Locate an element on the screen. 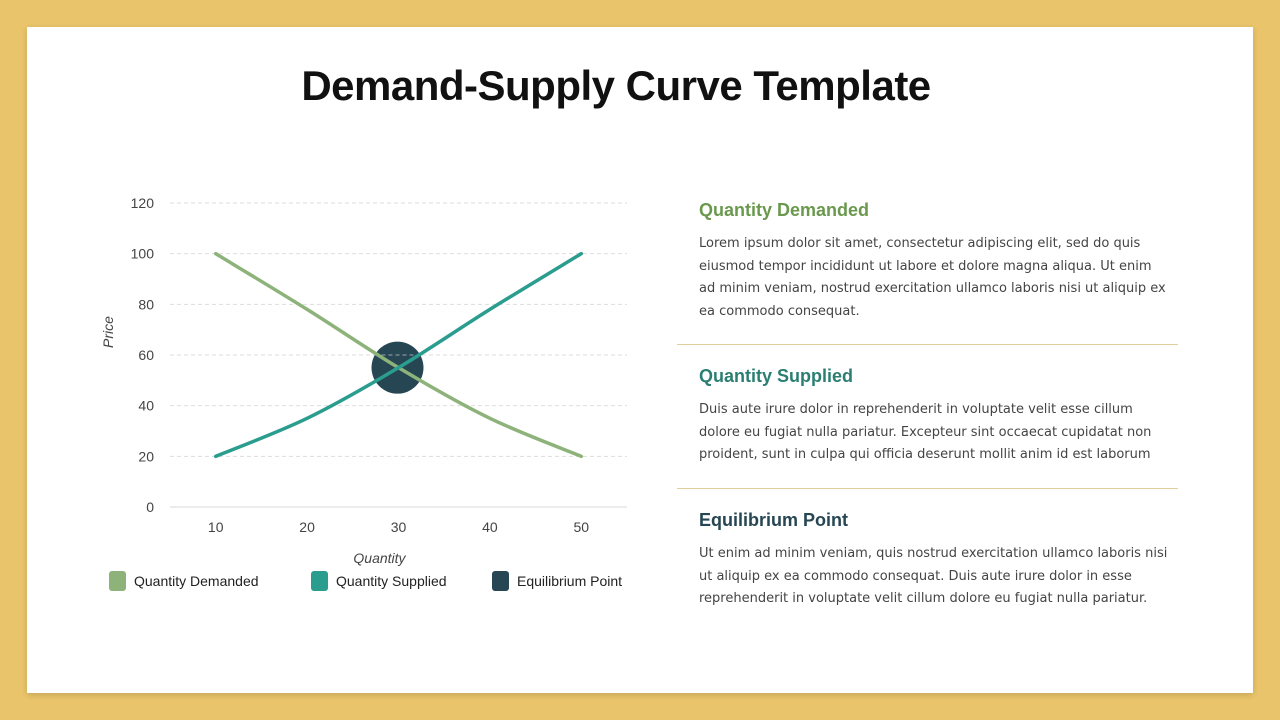  y-tick-label: 100 is located at coordinates (143, 254).